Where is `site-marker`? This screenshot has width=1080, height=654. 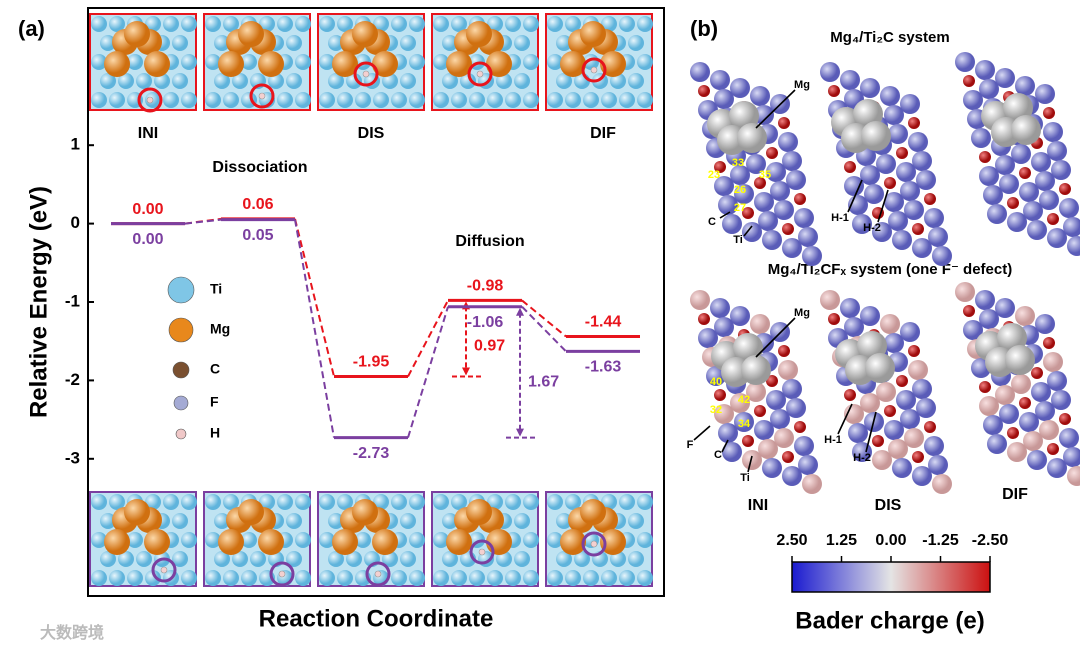
site-marker is located at coordinates (262, 96).